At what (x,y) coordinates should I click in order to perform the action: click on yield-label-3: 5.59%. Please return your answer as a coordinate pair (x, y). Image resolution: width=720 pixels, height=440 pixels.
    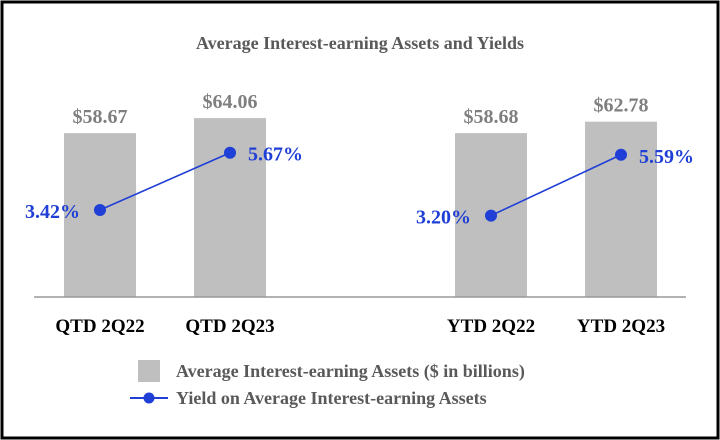
    Looking at the image, I should click on (666, 157).